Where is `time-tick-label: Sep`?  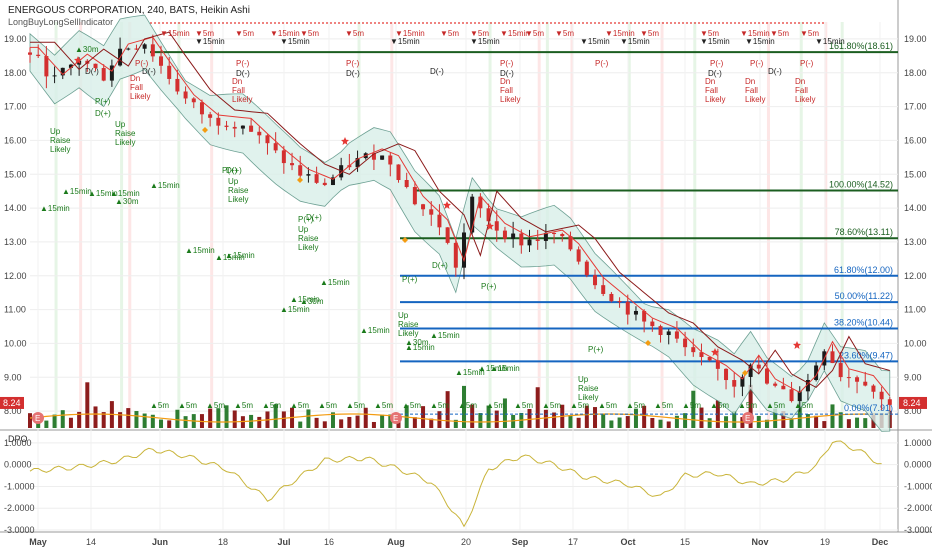 time-tick-label: Sep is located at coordinates (520, 542).